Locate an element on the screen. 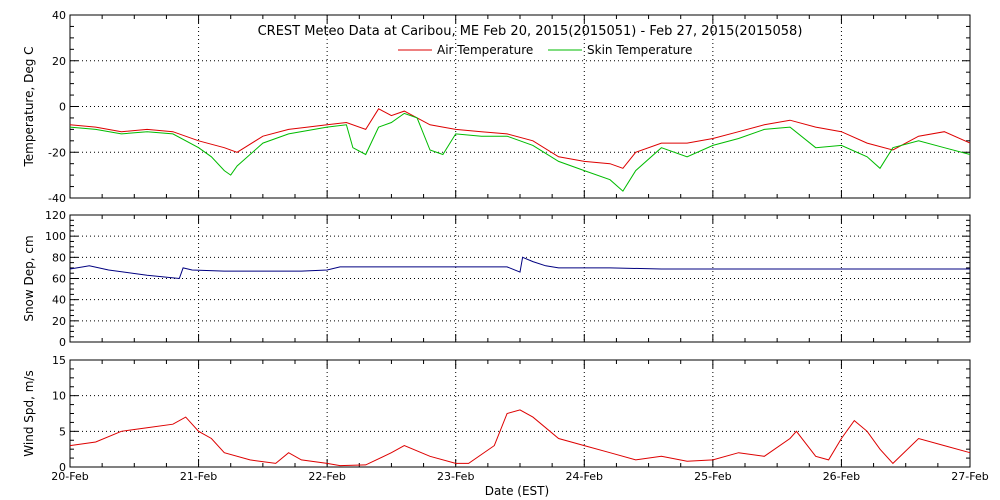 This screenshot has width=1000, height=500. y-axis-label-2: Wind Spd, m/s is located at coordinates (29, 413).